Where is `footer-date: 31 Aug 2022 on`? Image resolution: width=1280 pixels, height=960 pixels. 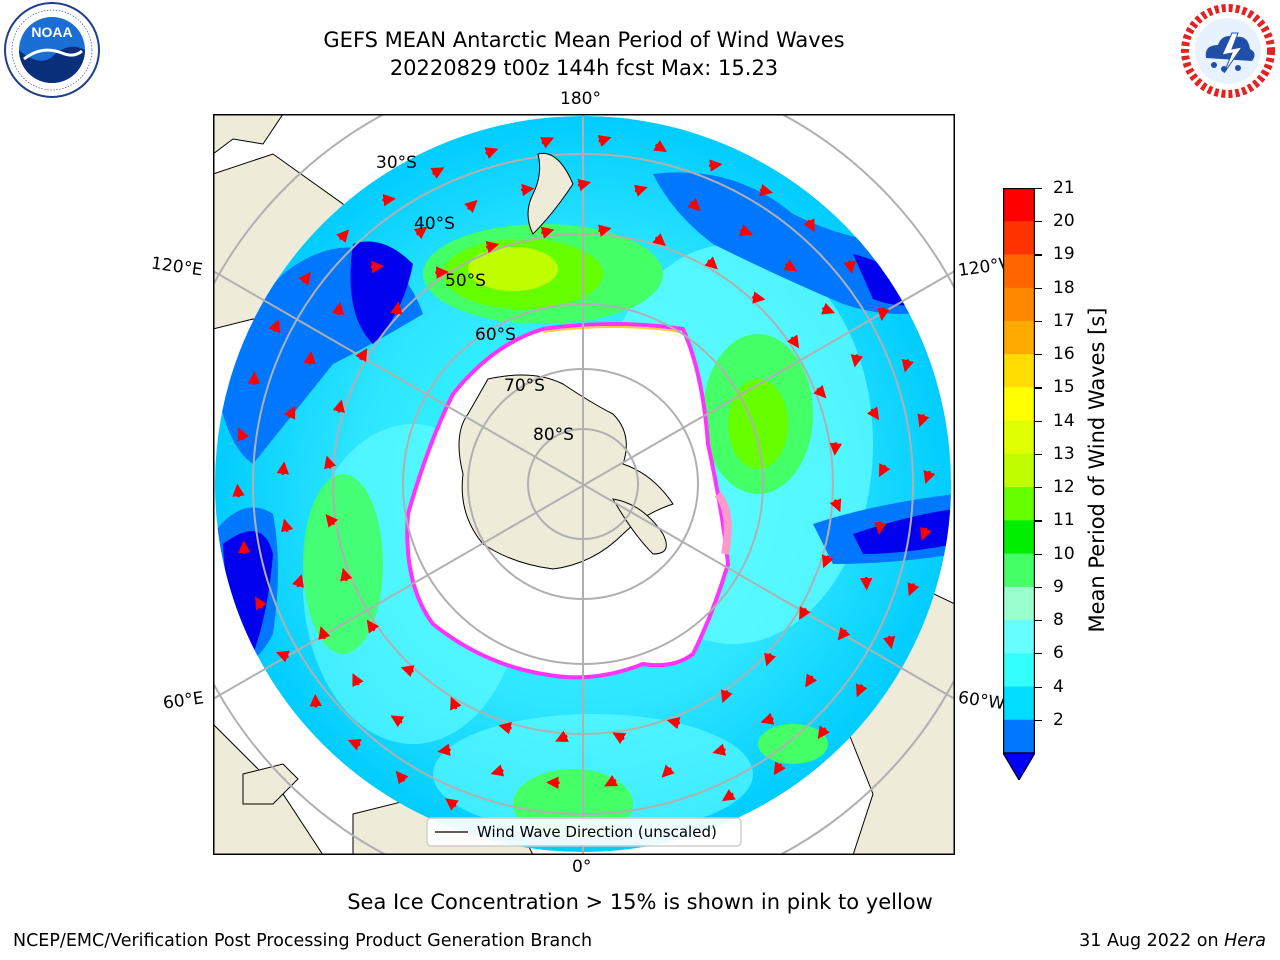 footer-date: 31 Aug 2022 on is located at coordinates (1152, 941).